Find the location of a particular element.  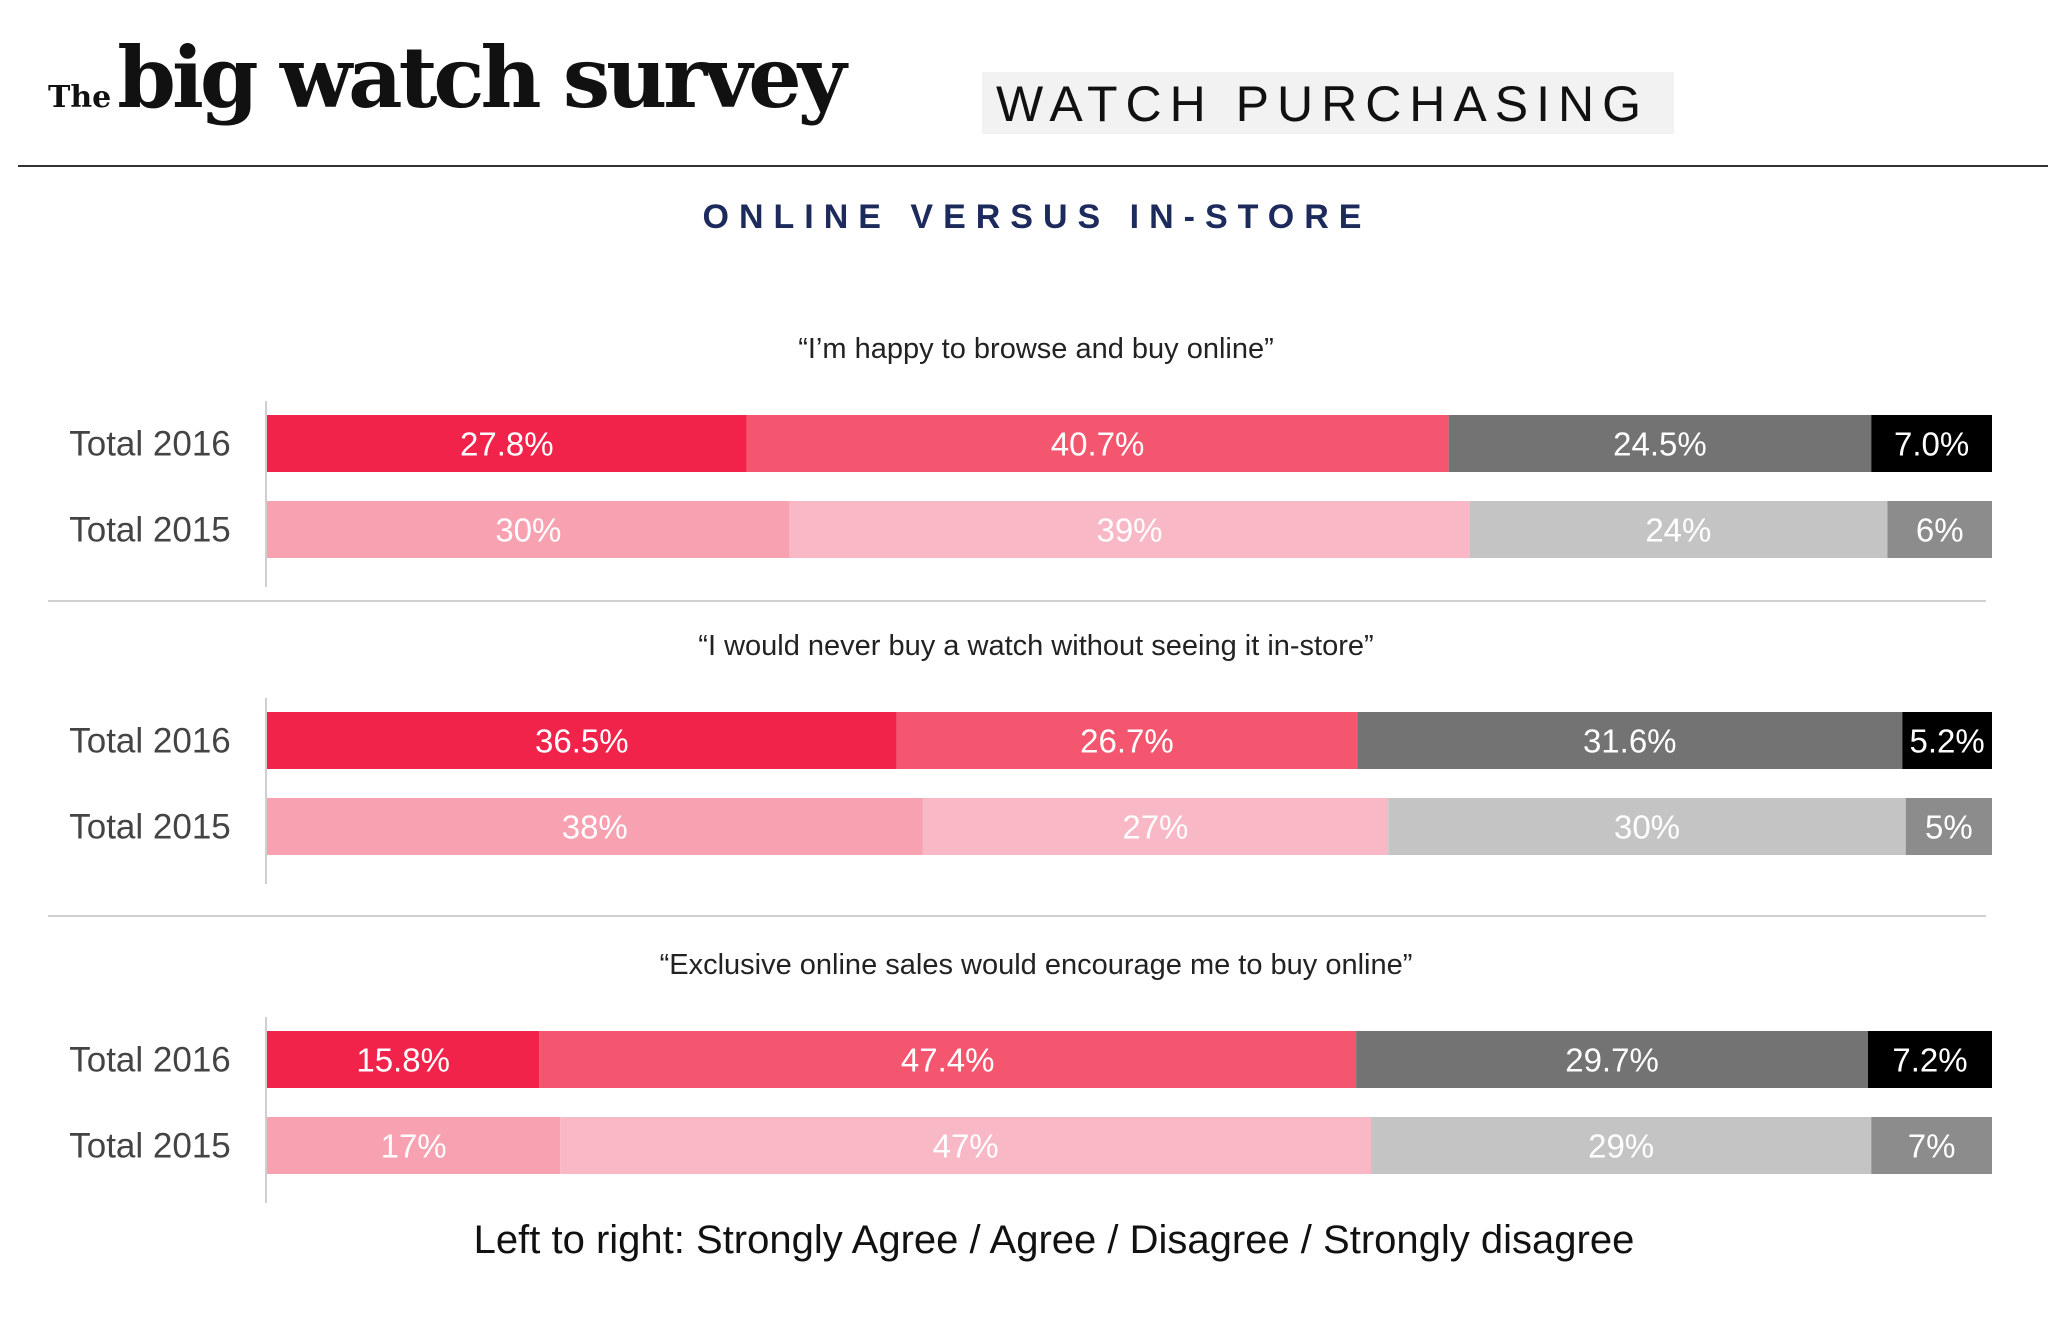

data-label: 17% is located at coordinates (414, 1146).